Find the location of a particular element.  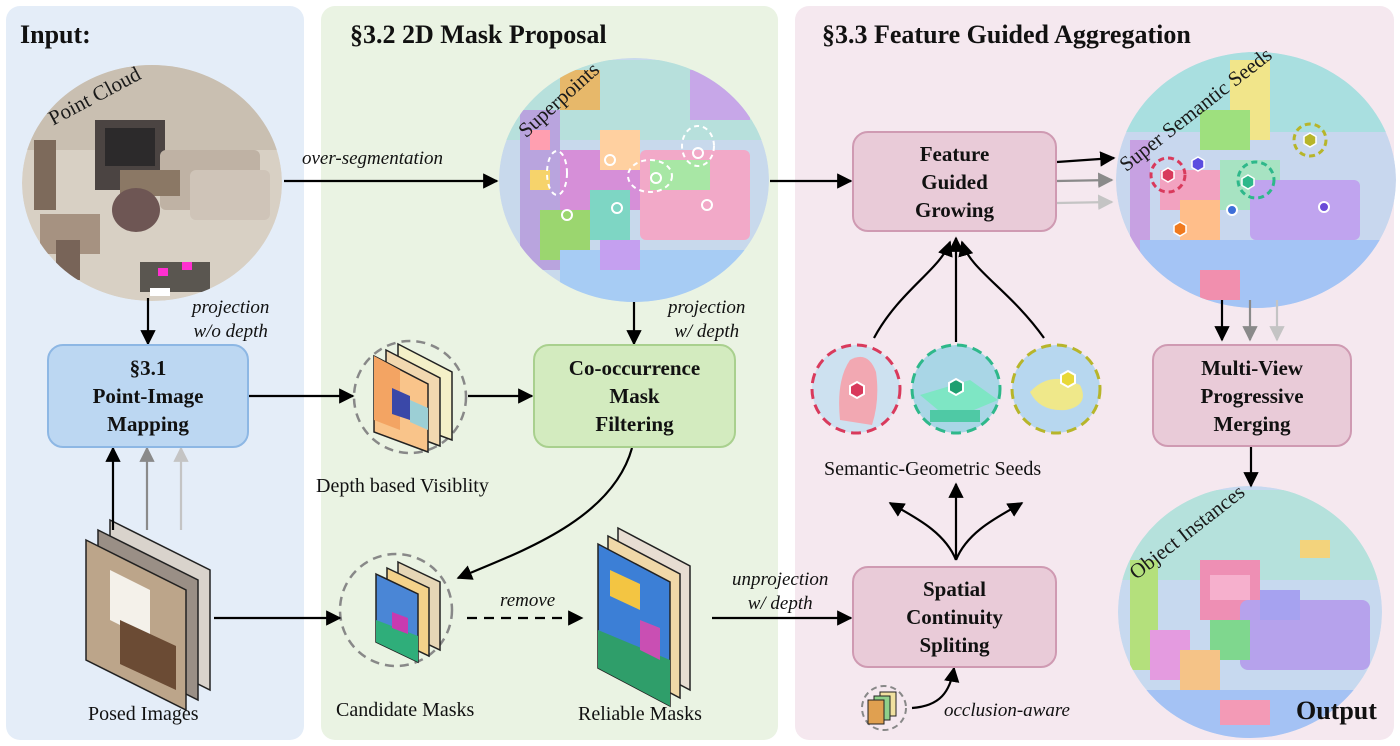

projection-w-depth-label: projection w/ depth is located at coordinates (706, 320).